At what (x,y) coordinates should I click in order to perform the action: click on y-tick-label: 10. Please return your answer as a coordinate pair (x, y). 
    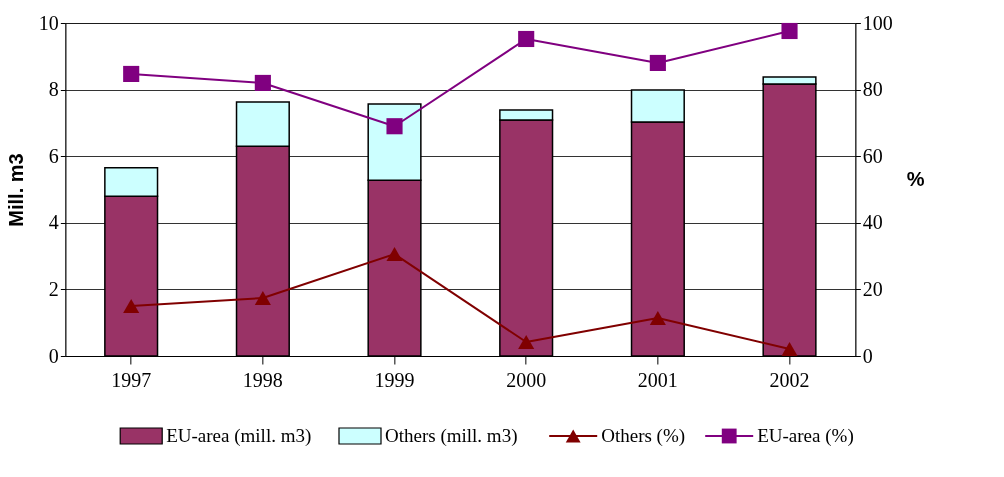
    Looking at the image, I should click on (48, 22).